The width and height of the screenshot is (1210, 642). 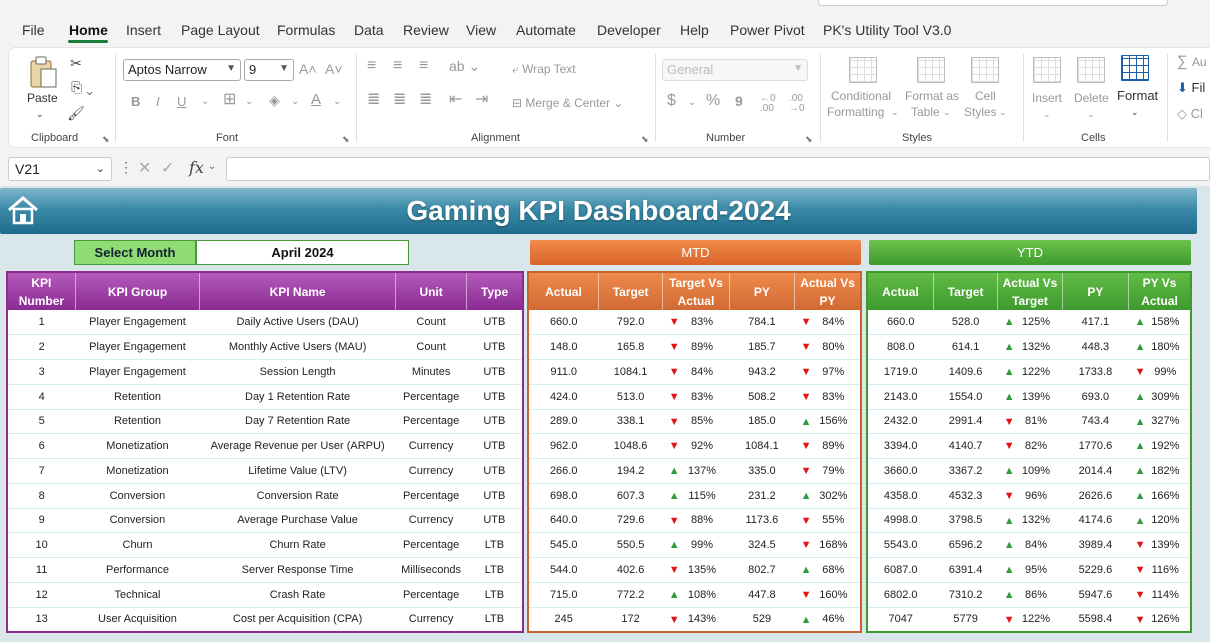 What do you see at coordinates (900, 446) in the screenshot?
I see `ytd-actual-cell: 3394.0` at bounding box center [900, 446].